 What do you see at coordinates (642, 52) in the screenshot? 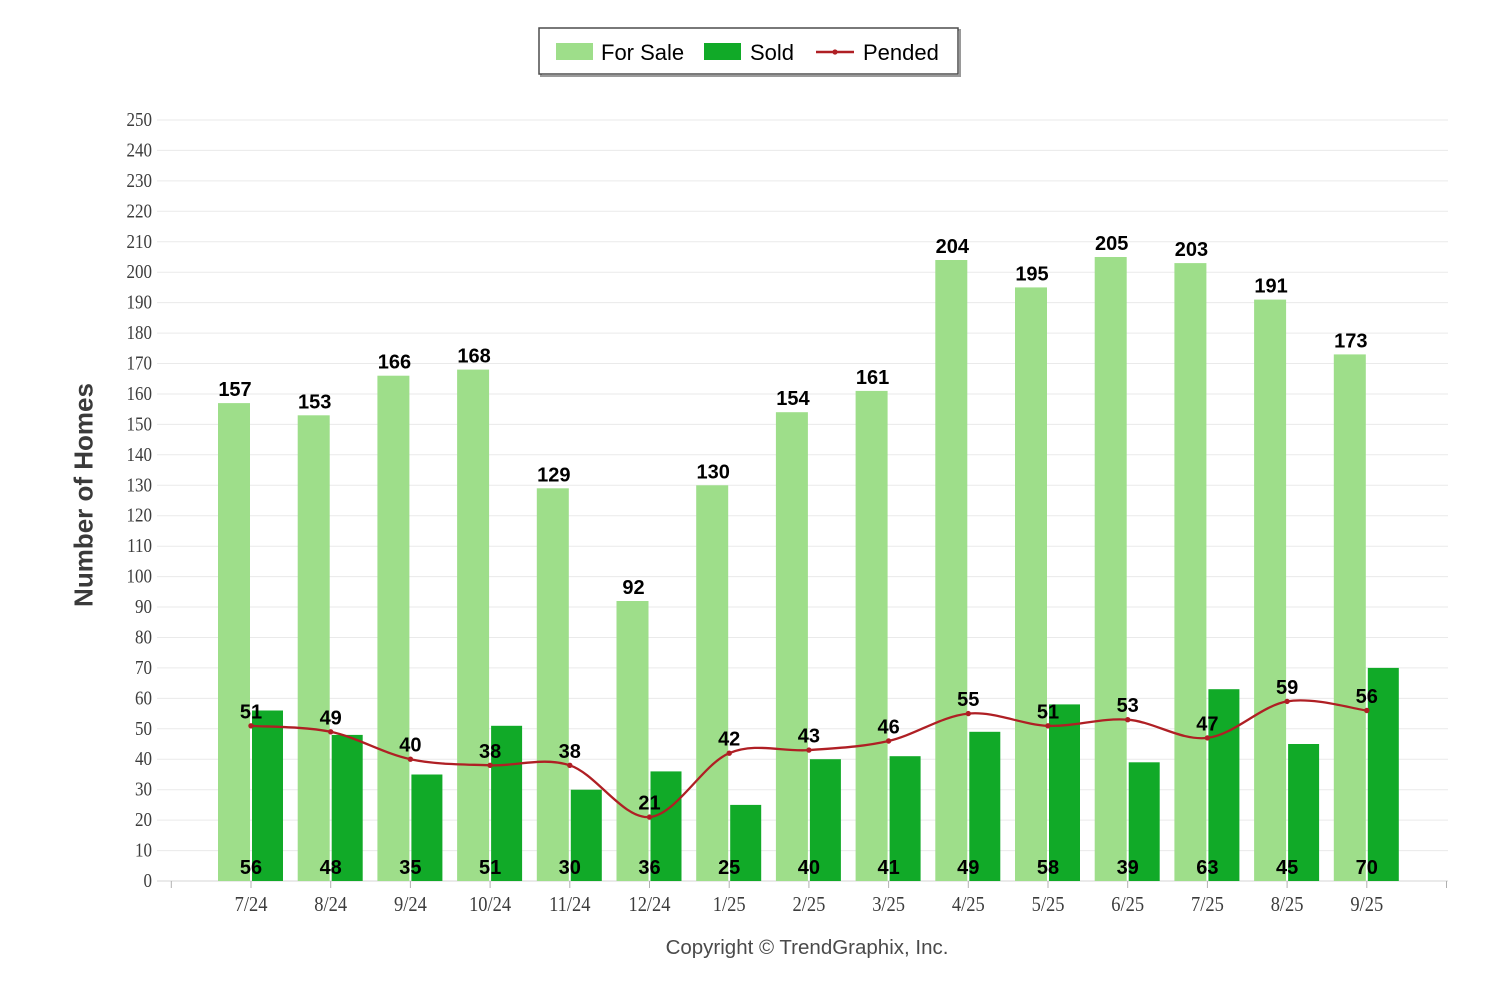
I see `svg-text: For Sale` at bounding box center [642, 52].